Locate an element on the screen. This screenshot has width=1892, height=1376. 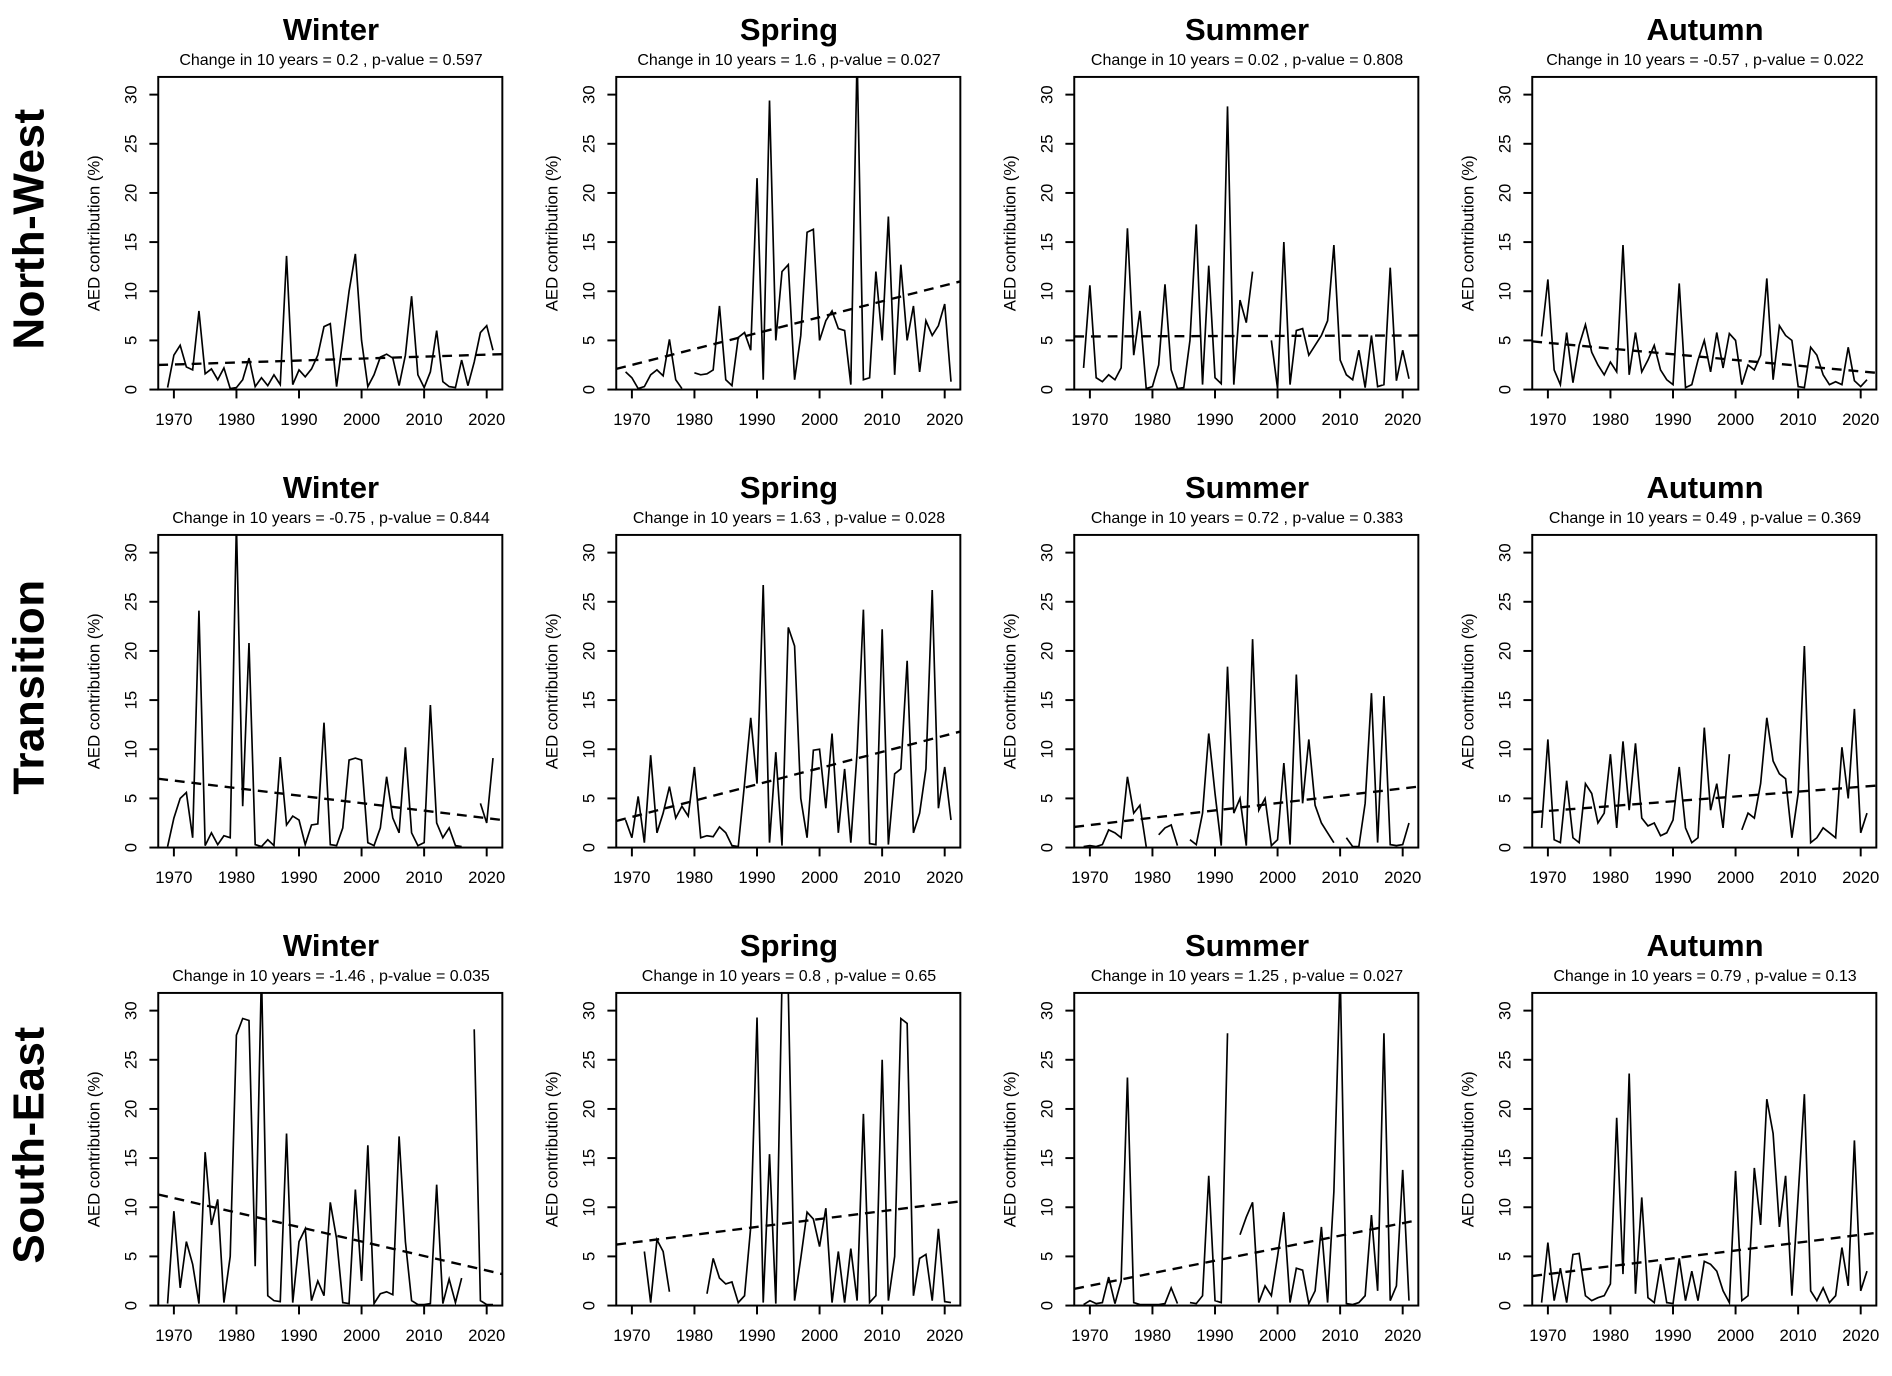
season-title: Summer is located at coordinates (1247, 29).